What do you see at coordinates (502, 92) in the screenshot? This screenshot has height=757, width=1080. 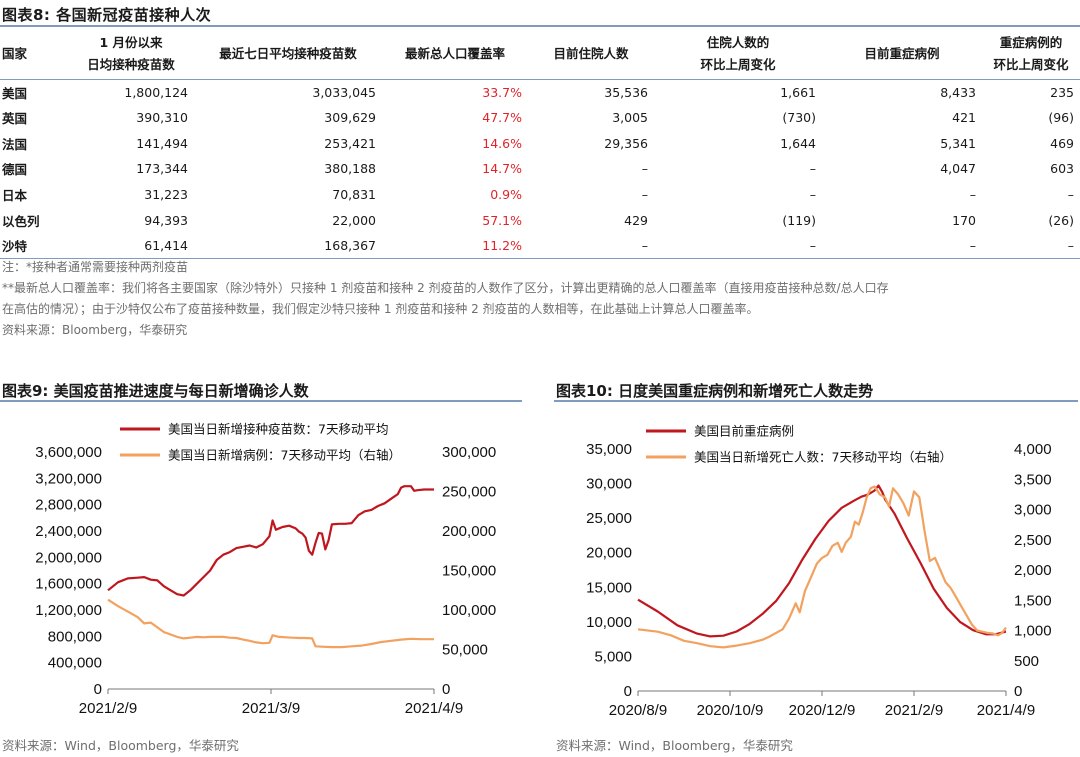 I see `table-cell: 33.7%` at bounding box center [502, 92].